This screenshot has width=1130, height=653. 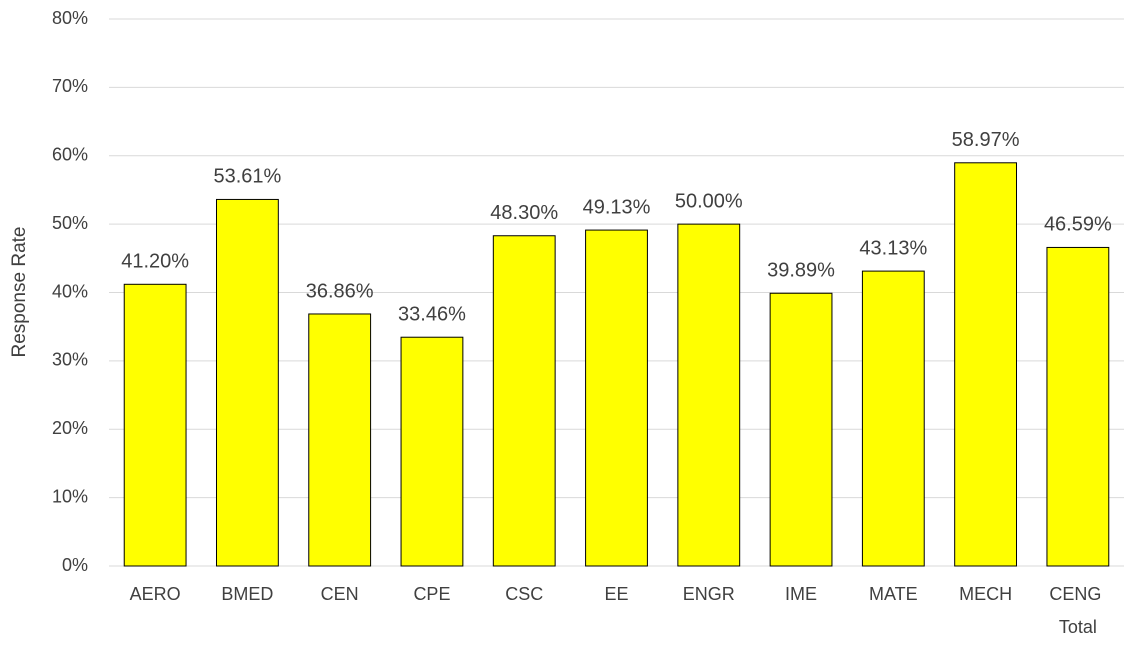 I want to click on y-tick-label: 50%, so click(x=70, y=223).